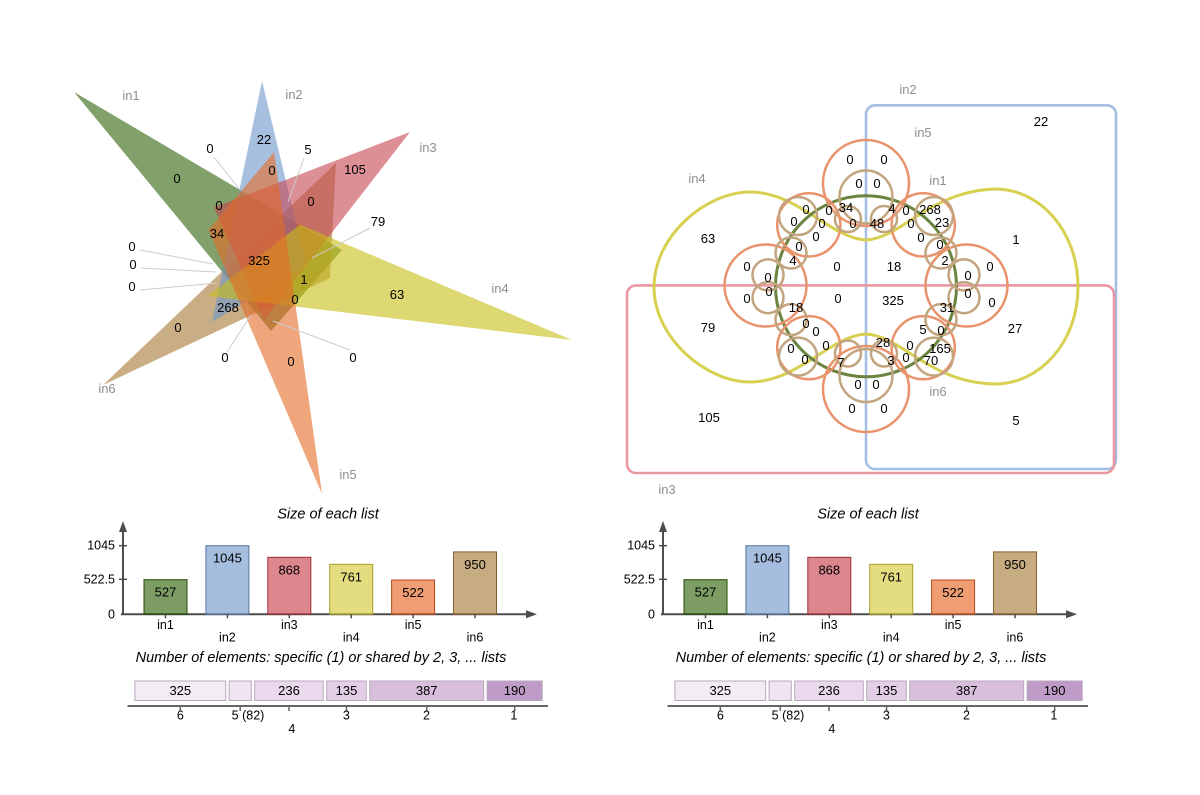 Image resolution: width=1200 pixels, height=795 pixels. Describe the element at coordinates (351, 576) in the screenshot. I see `svg-text: 761` at that location.